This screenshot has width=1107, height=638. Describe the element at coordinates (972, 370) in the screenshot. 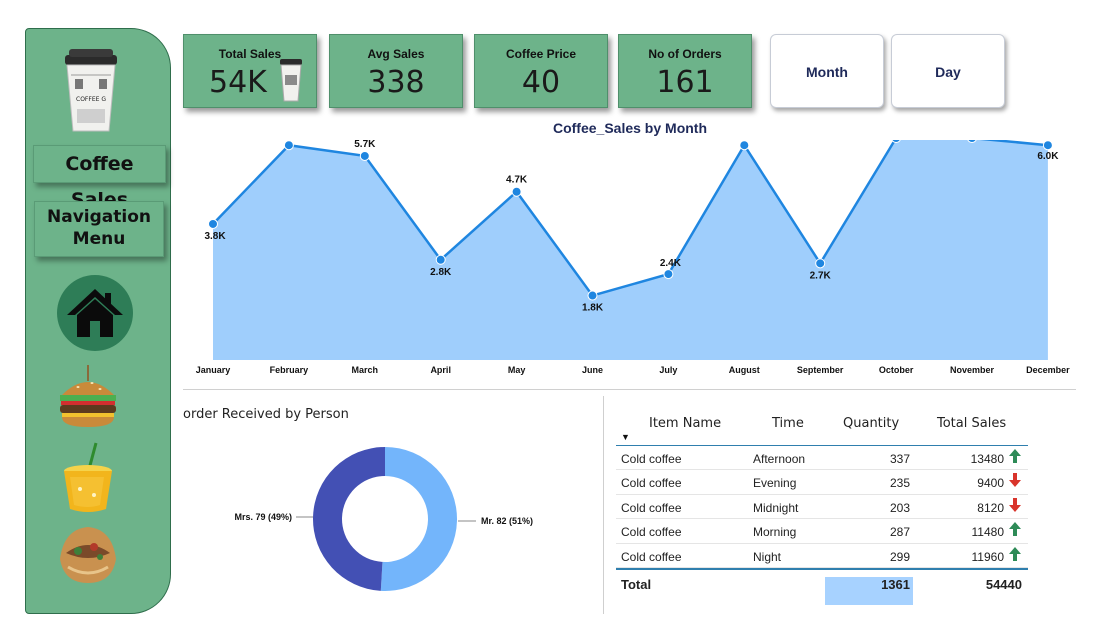

I see `x-tick-label: November` at that location.